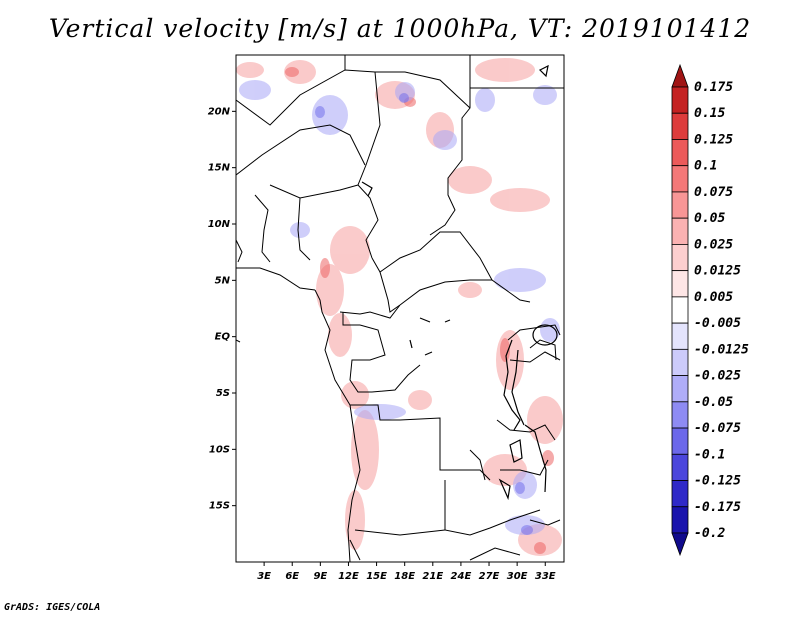  What do you see at coordinates (348, 576) in the screenshot?
I see `x-tick-label: 12E` at bounding box center [348, 576].